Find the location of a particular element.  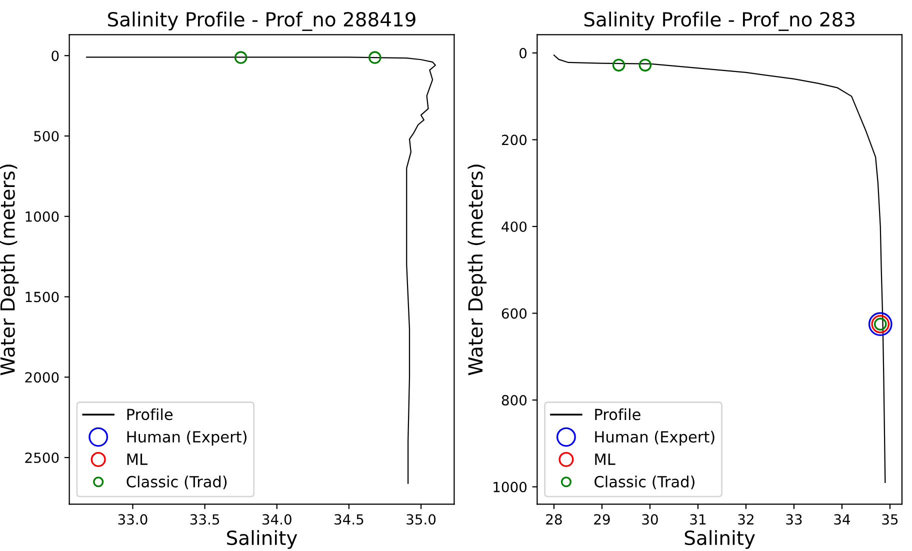

x-tick-label: 31 is located at coordinates (698, 519).